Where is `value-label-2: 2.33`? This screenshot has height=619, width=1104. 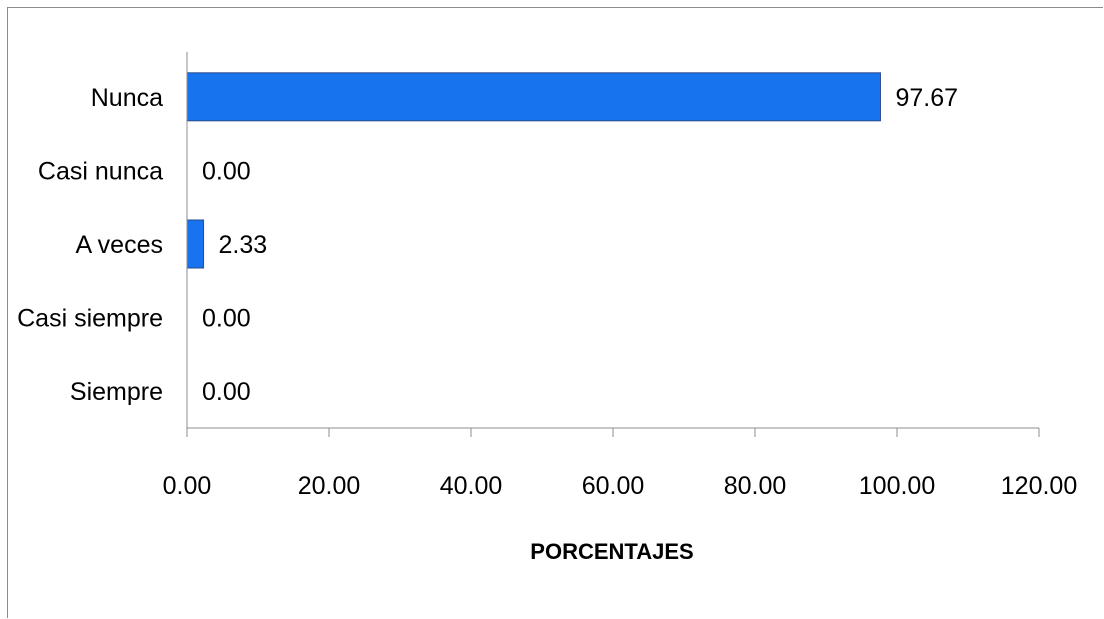 value-label-2: 2.33 is located at coordinates (243, 245).